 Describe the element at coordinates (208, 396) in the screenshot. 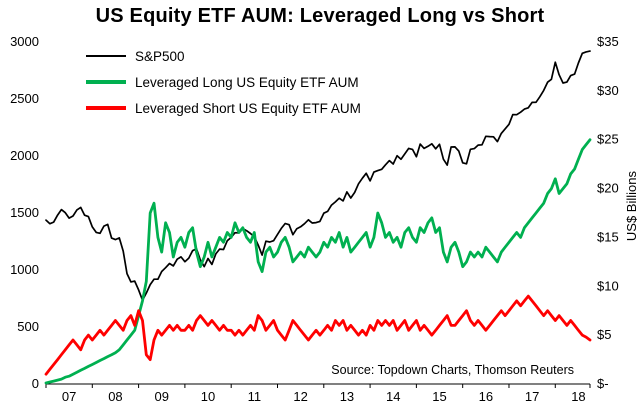

I see `x-axis-tick-label: 10` at that location.